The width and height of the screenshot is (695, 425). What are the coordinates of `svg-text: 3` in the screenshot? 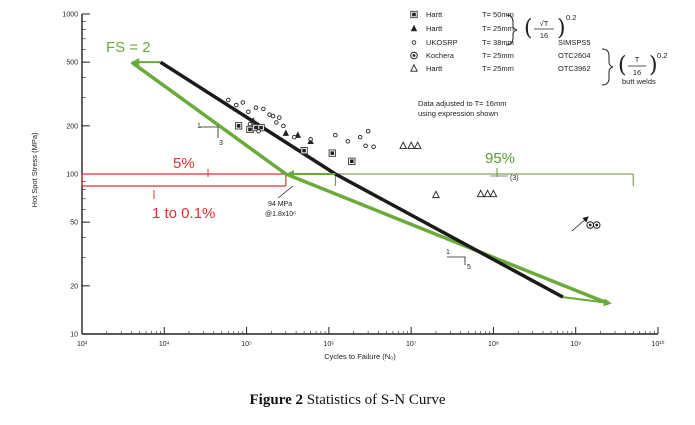 It's located at (221, 143).